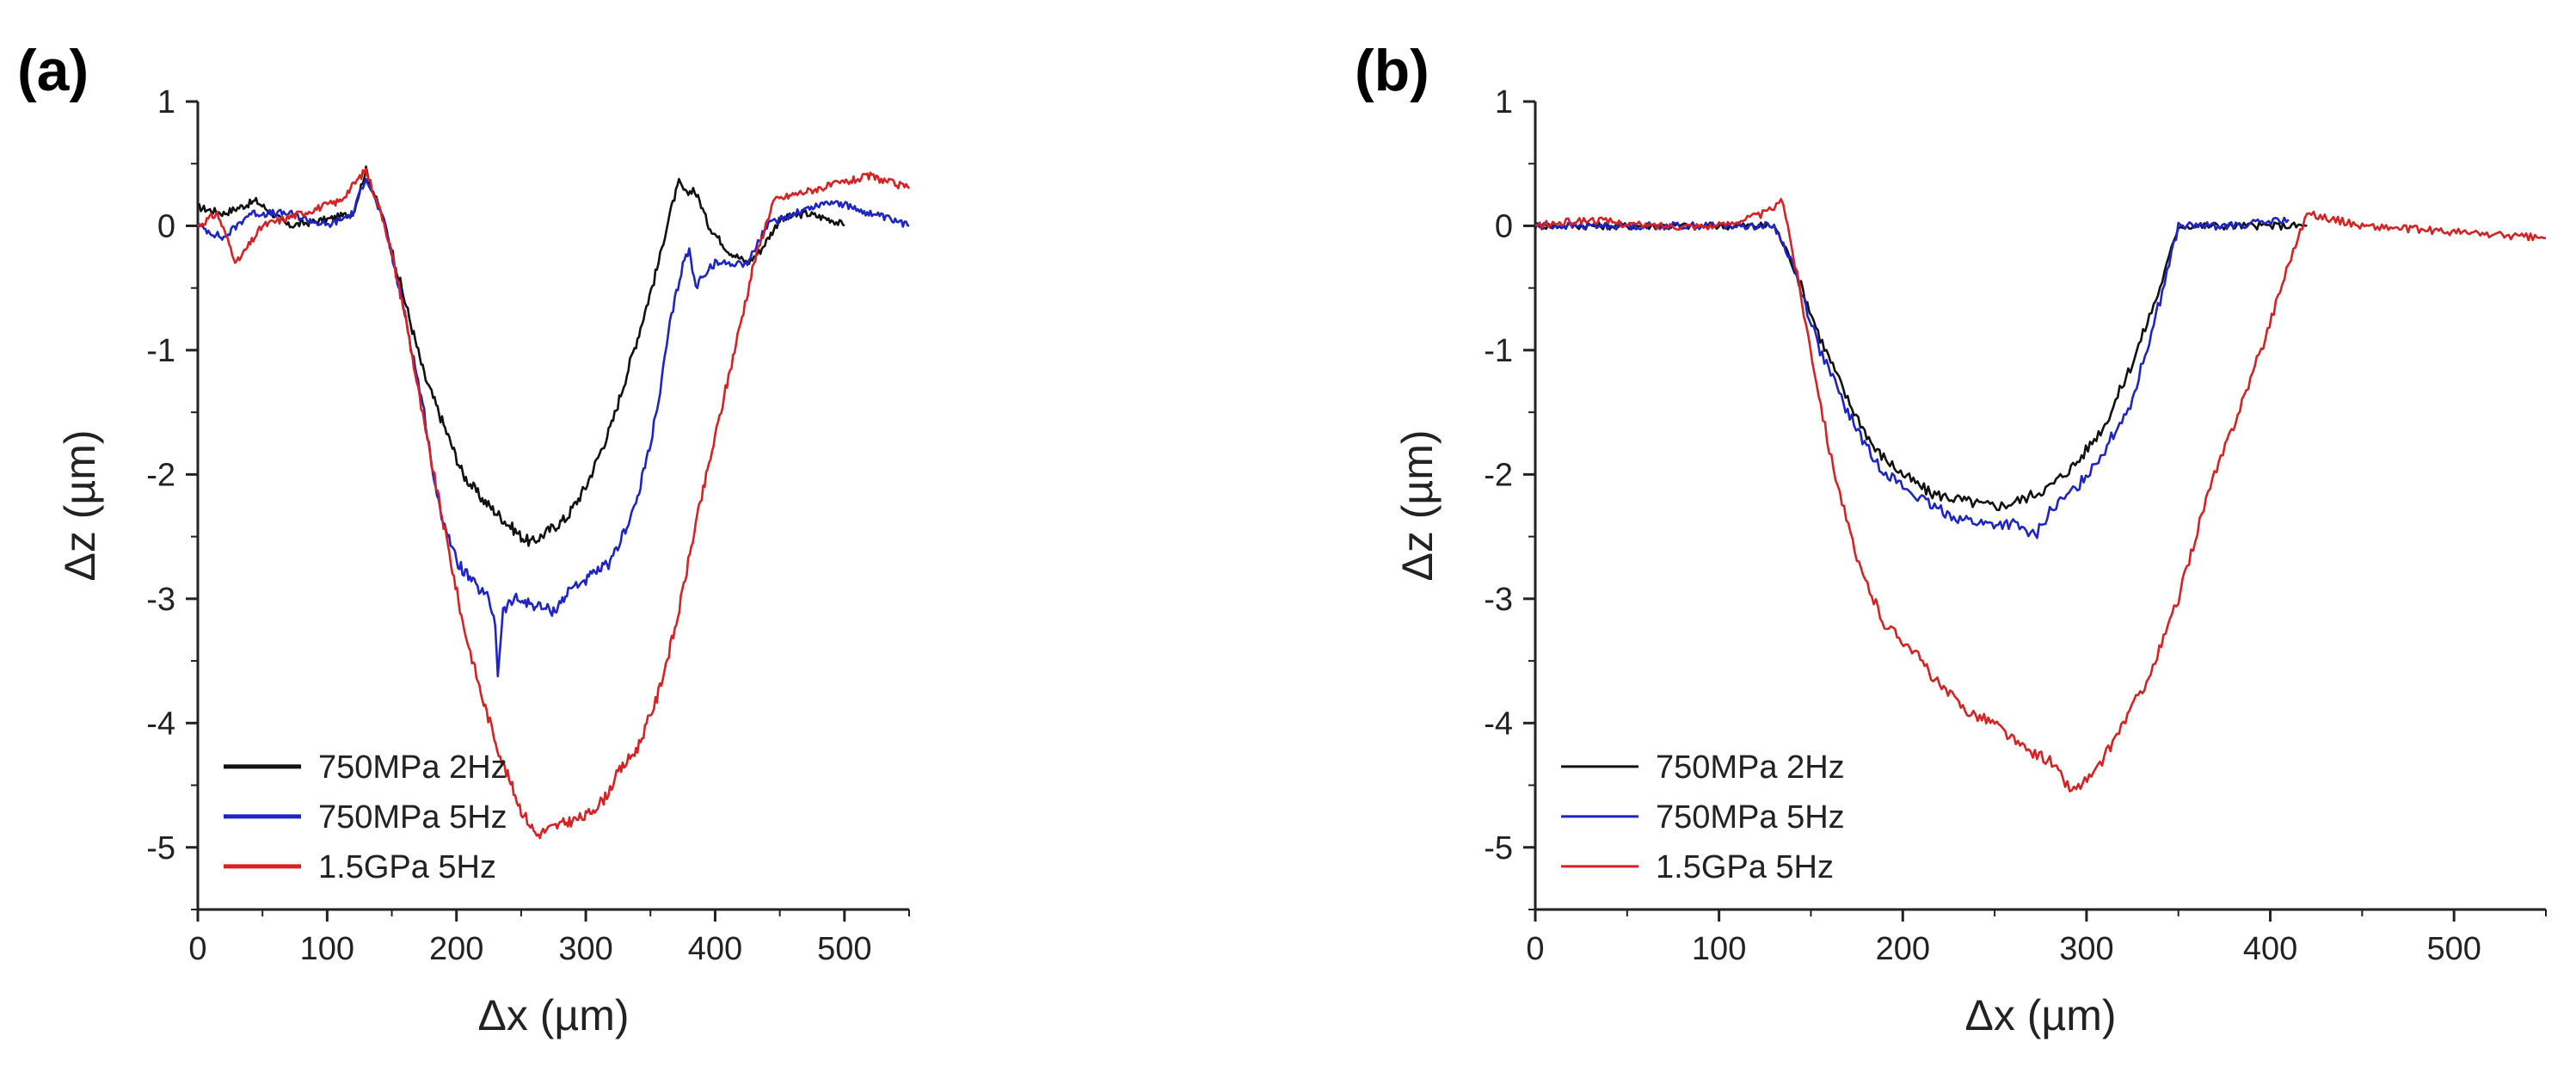  I want to click on panel-label-a: (a), so click(53, 70).